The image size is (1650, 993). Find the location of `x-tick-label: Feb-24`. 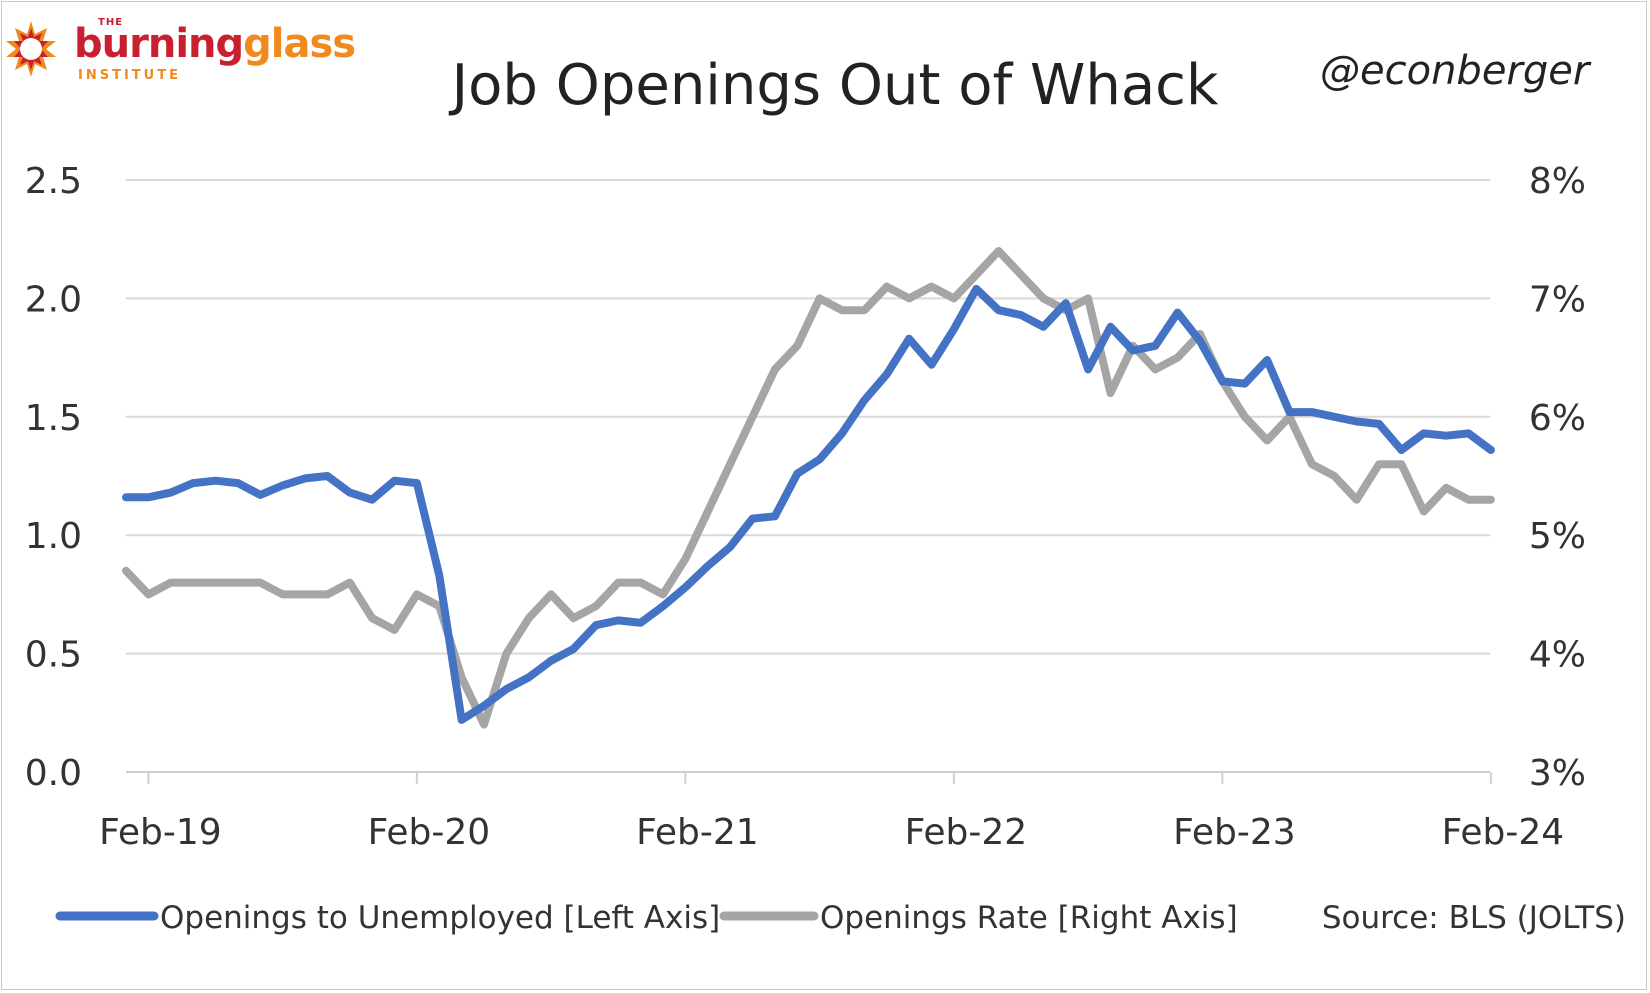

x-tick-label: Feb-24 is located at coordinates (1503, 832).